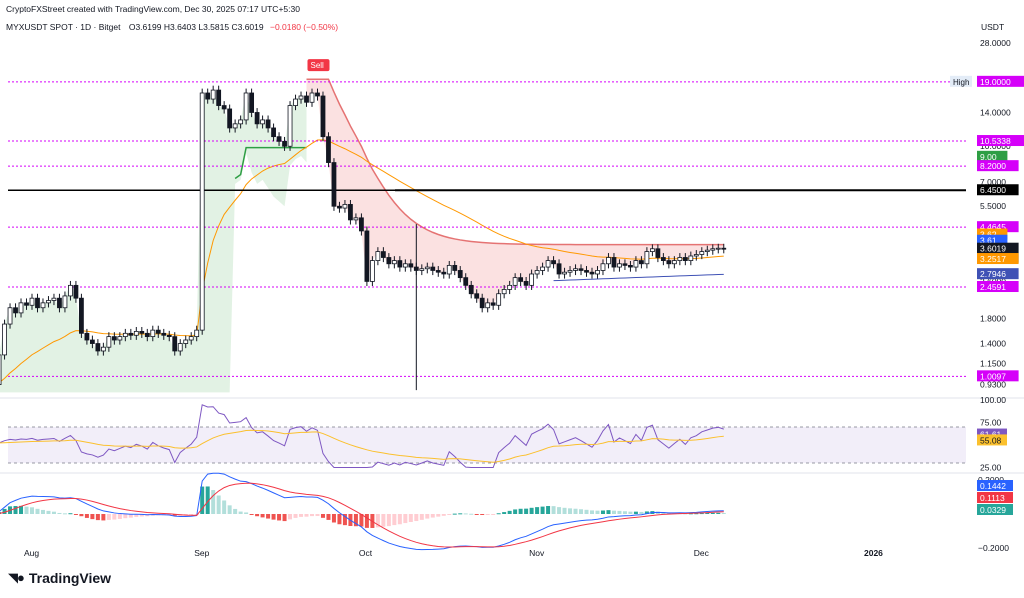 The width and height of the screenshot is (1024, 598). What do you see at coordinates (63, 27) in the screenshot?
I see `symbol-label: MYXUSDT SPOT · 1D · Bitget` at bounding box center [63, 27].